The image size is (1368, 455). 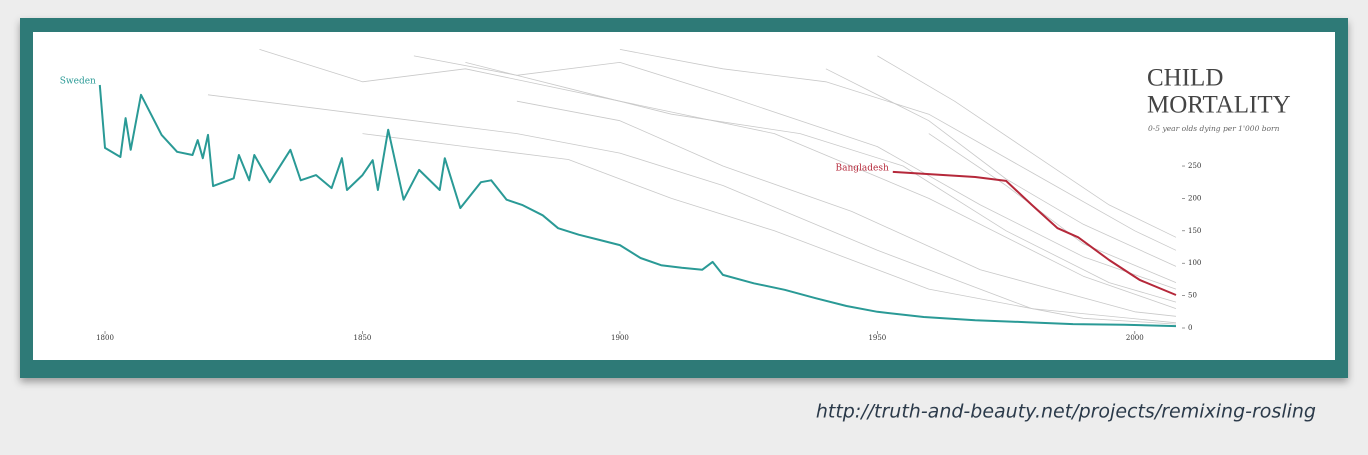 What do you see at coordinates (1192, 296) in the screenshot?
I see `y-tick-label: 50` at bounding box center [1192, 296].